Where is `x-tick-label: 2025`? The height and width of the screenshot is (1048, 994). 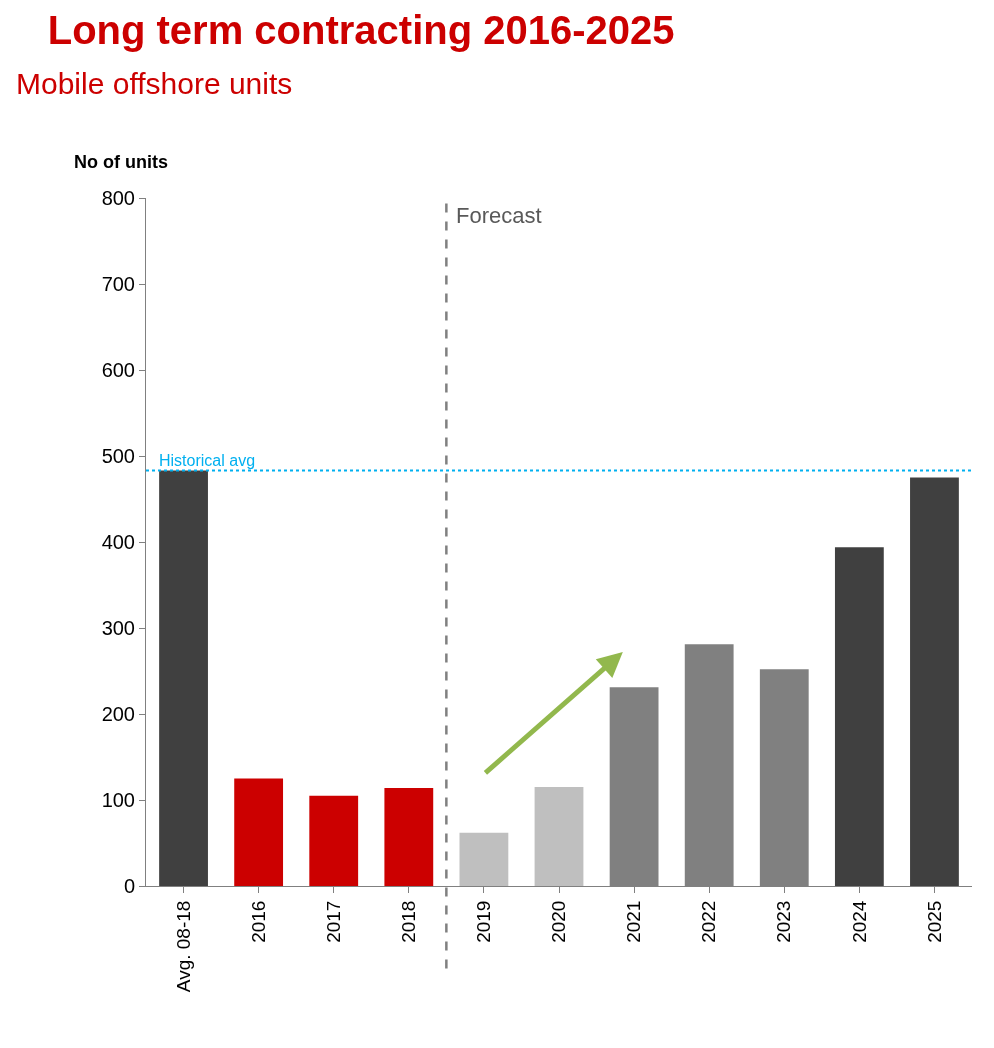 x-tick-label: 2025 is located at coordinates (934, 921).